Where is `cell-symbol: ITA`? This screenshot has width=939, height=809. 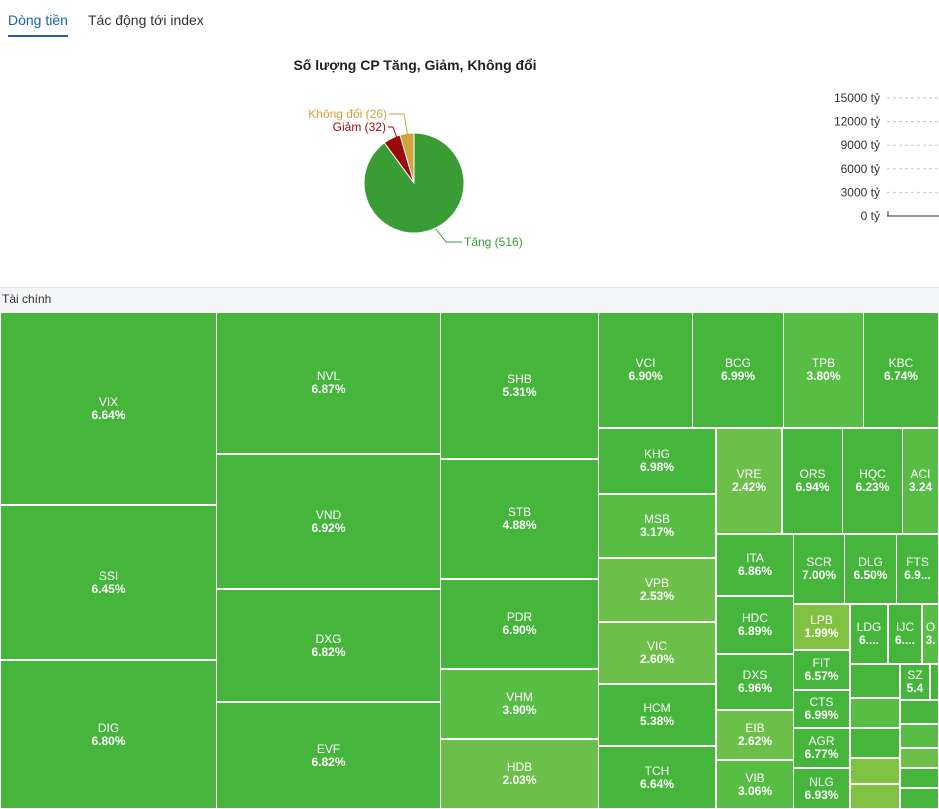
cell-symbol: ITA is located at coordinates (755, 558).